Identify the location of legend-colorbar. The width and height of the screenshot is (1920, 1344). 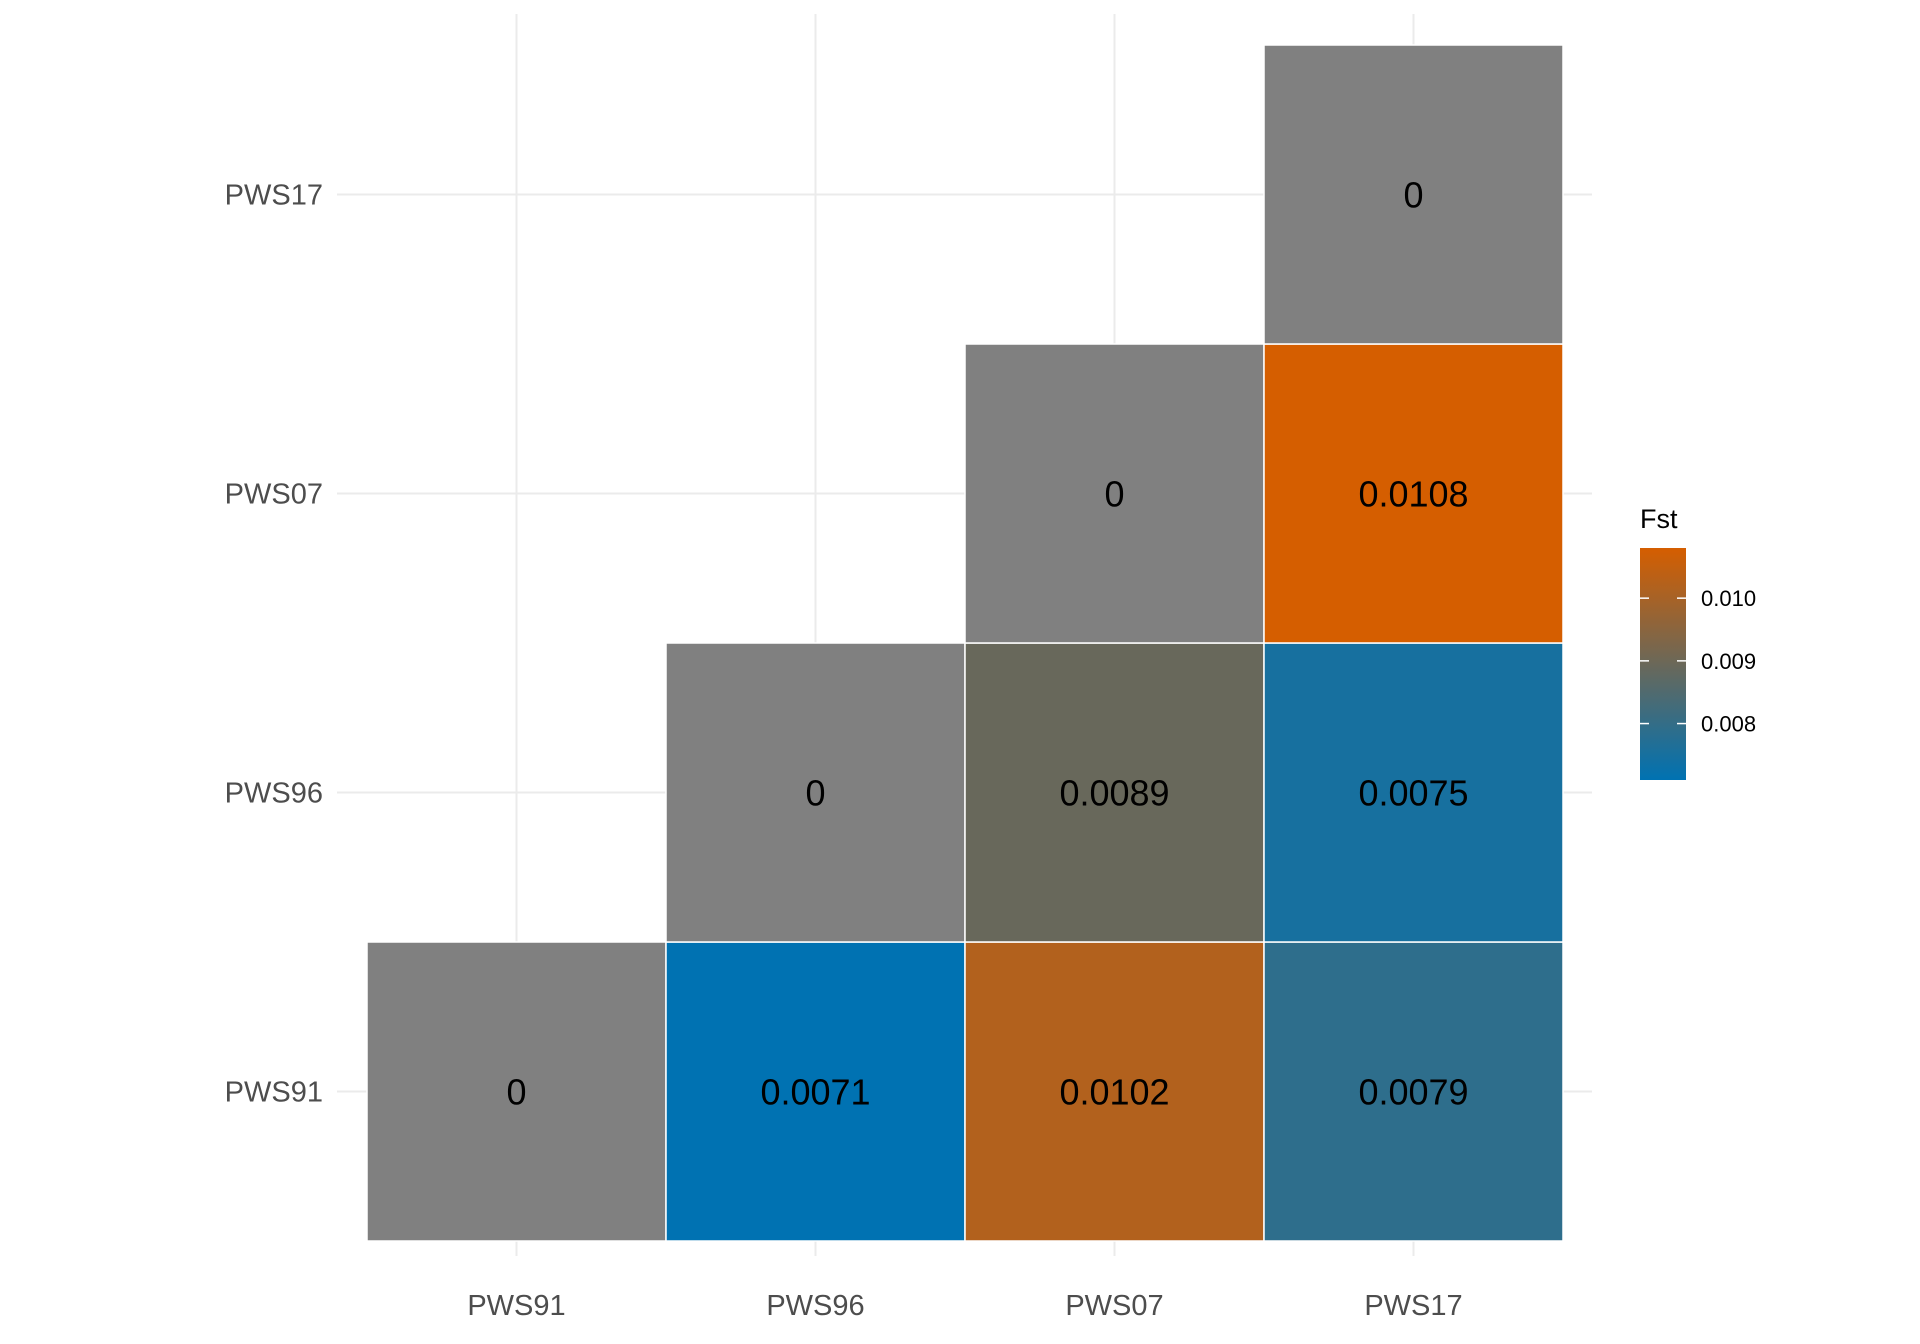
(1663, 664).